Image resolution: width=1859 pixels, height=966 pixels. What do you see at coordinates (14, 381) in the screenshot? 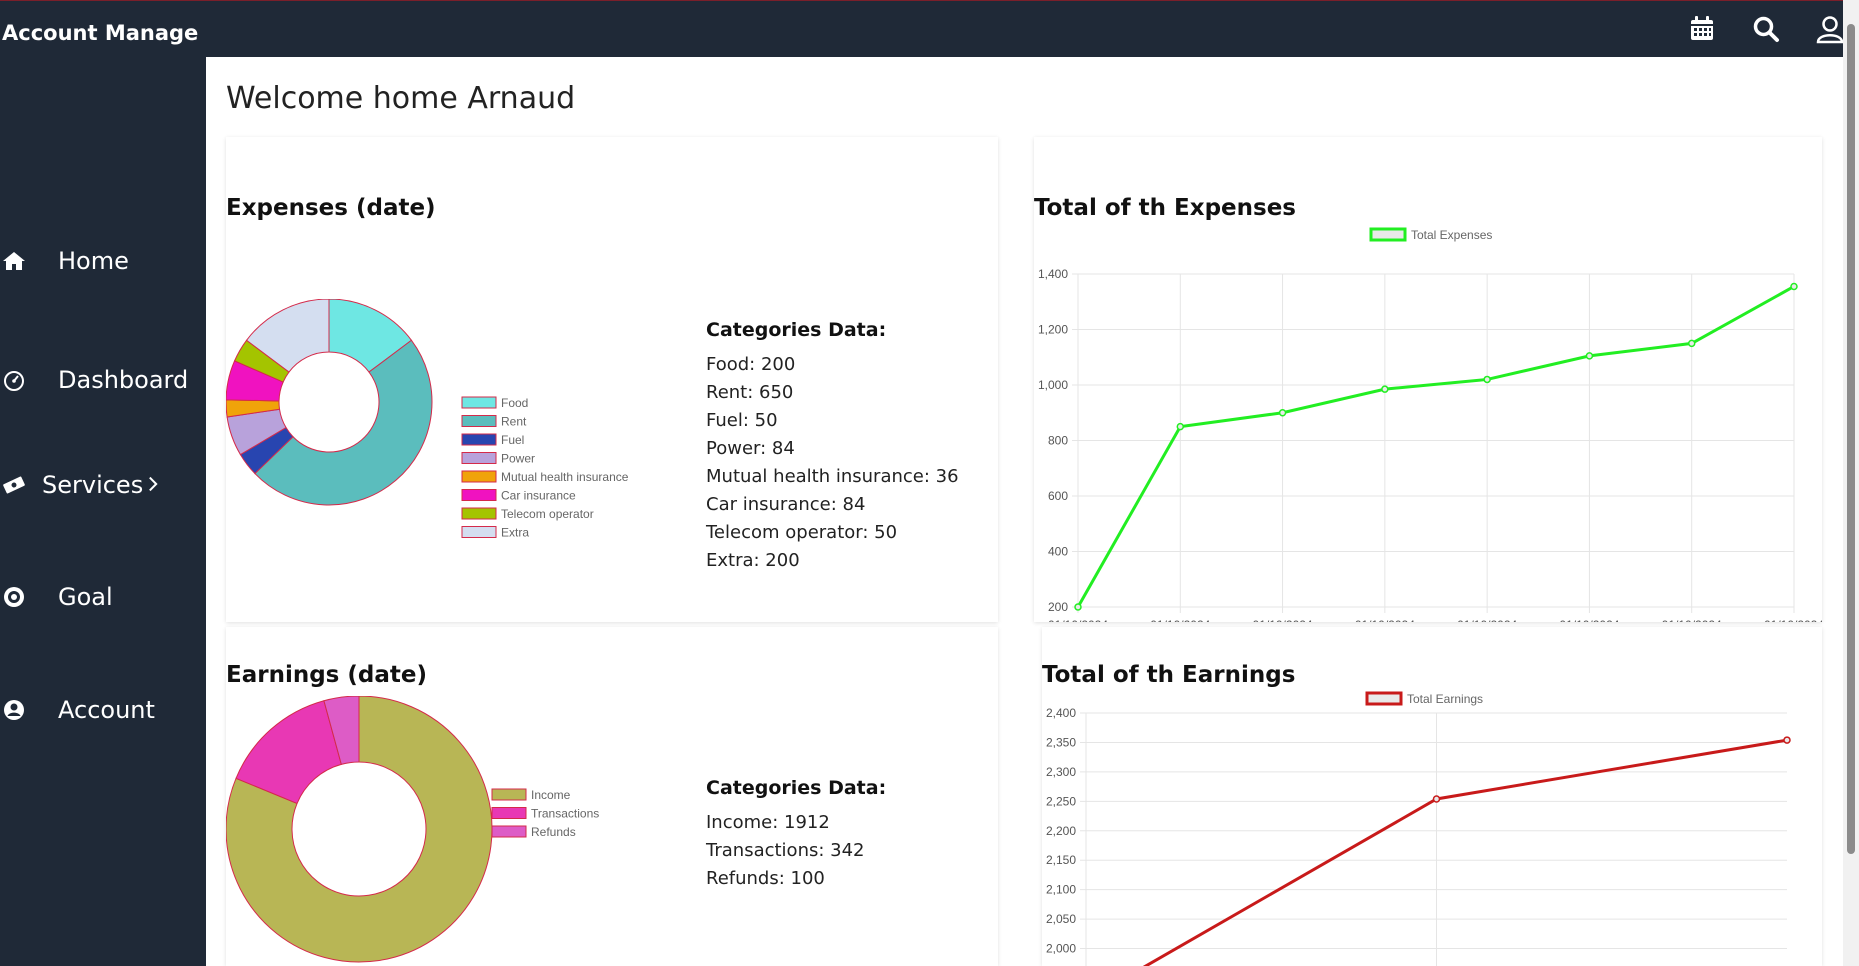
I see `dashboard-icon` at bounding box center [14, 381].